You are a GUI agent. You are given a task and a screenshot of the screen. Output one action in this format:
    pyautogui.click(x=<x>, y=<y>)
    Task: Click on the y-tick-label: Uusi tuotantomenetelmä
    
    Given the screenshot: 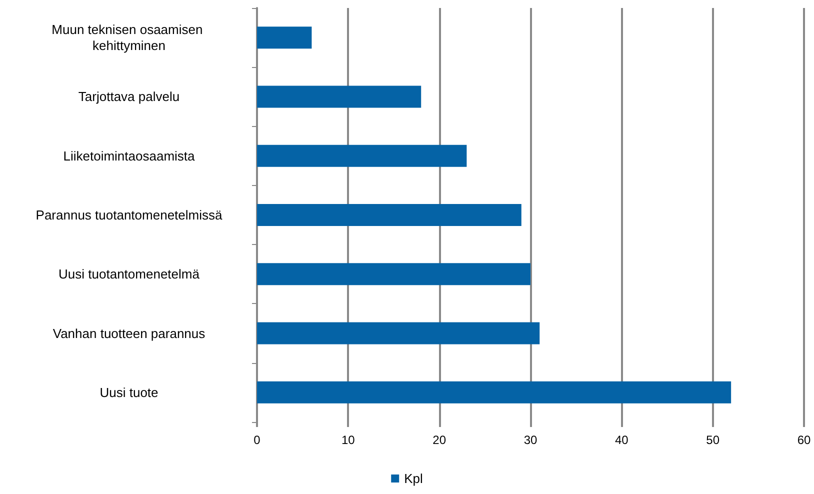 What is the action you would take?
    pyautogui.click(x=129, y=274)
    